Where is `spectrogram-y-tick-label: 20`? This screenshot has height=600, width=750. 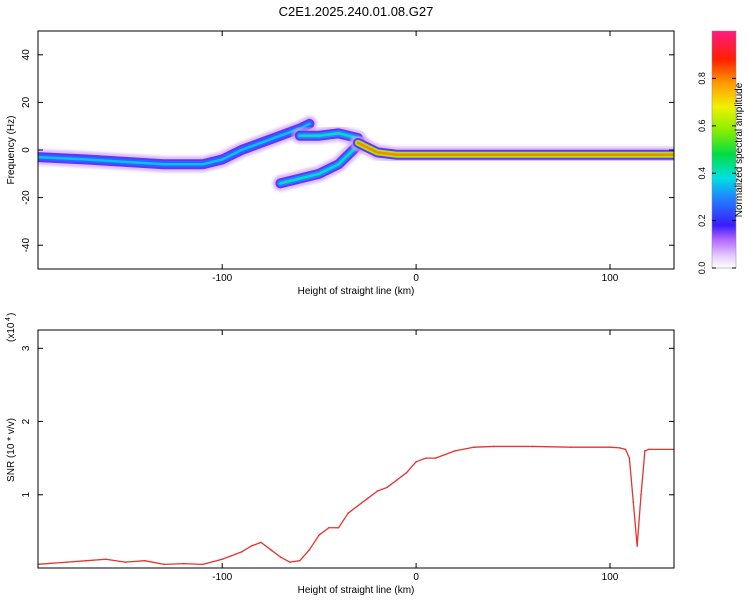 spectrogram-y-tick-label: 20 is located at coordinates (26, 102).